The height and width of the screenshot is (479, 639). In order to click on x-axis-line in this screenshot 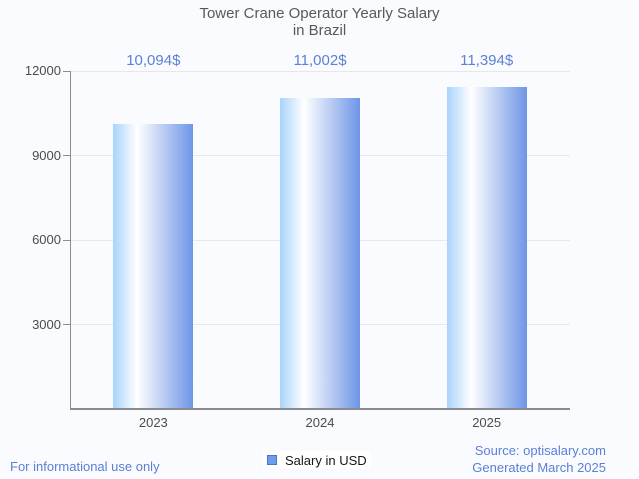, I will do `click(320, 409)`.